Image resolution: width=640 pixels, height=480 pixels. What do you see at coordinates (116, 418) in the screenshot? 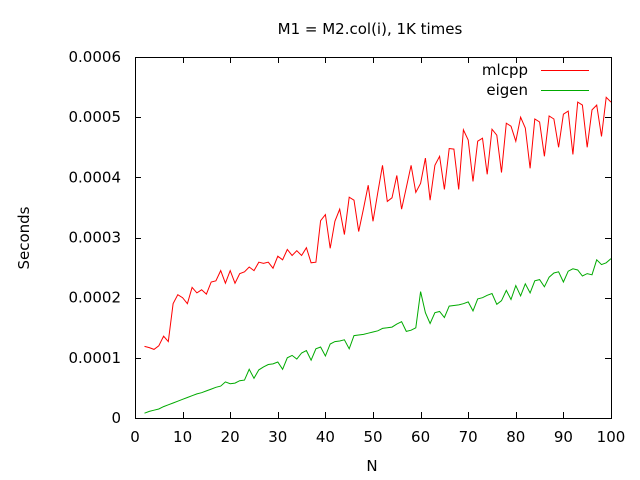
I see `y-tick-label: 0` at bounding box center [116, 418].